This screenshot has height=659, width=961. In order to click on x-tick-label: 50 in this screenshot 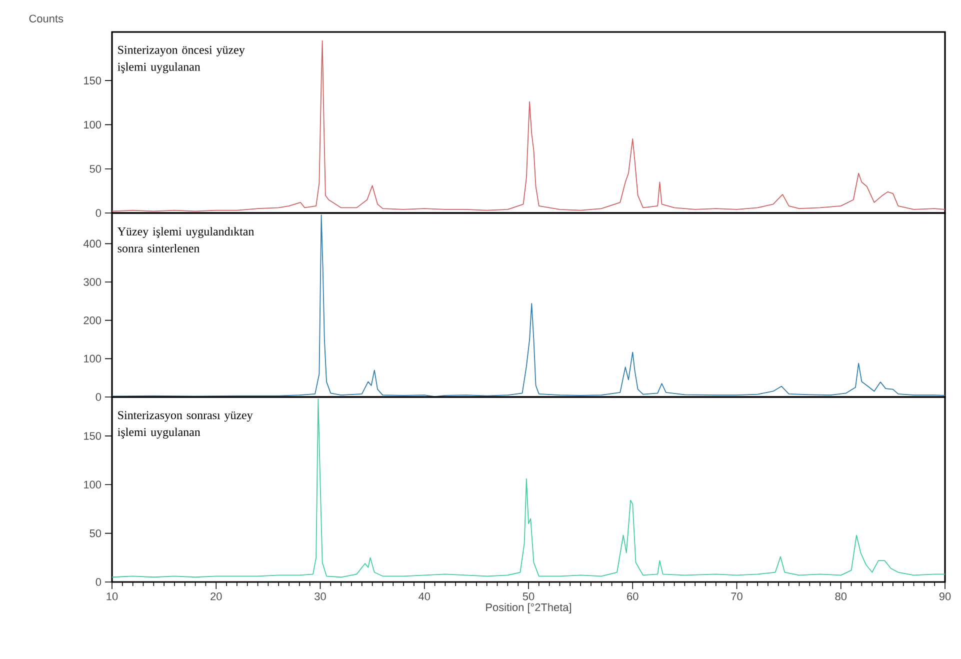, I will do `click(528, 596)`.